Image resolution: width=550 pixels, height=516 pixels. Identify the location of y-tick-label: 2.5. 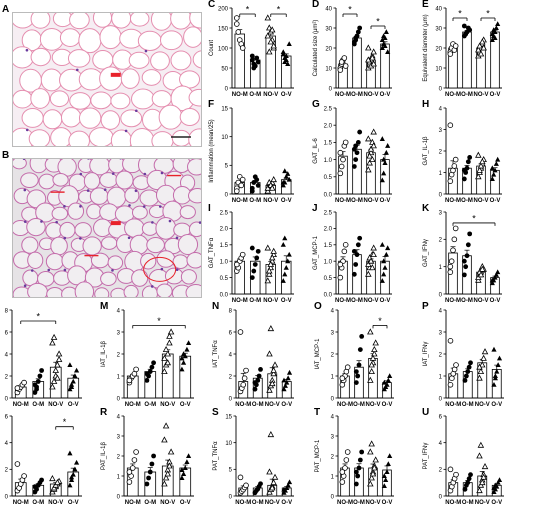
(224, 213).